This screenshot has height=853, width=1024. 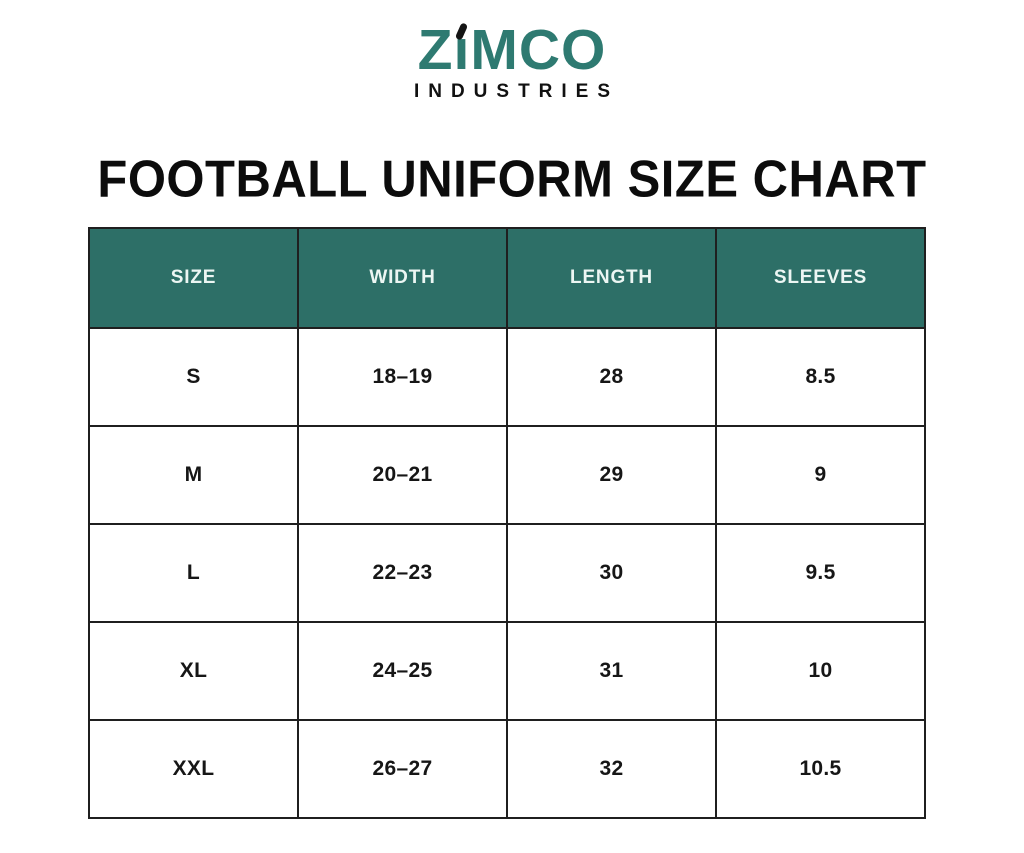 What do you see at coordinates (820, 278) in the screenshot?
I see `header-cell-sleeves: SLEEVES` at bounding box center [820, 278].